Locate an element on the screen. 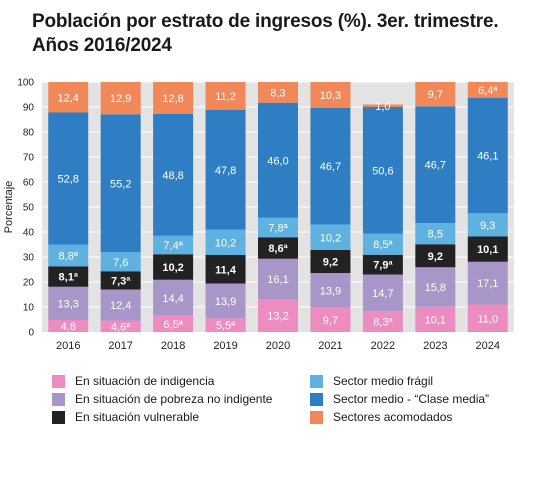 This screenshot has width=546, height=478. data-label: 6,5ª is located at coordinates (173, 325).